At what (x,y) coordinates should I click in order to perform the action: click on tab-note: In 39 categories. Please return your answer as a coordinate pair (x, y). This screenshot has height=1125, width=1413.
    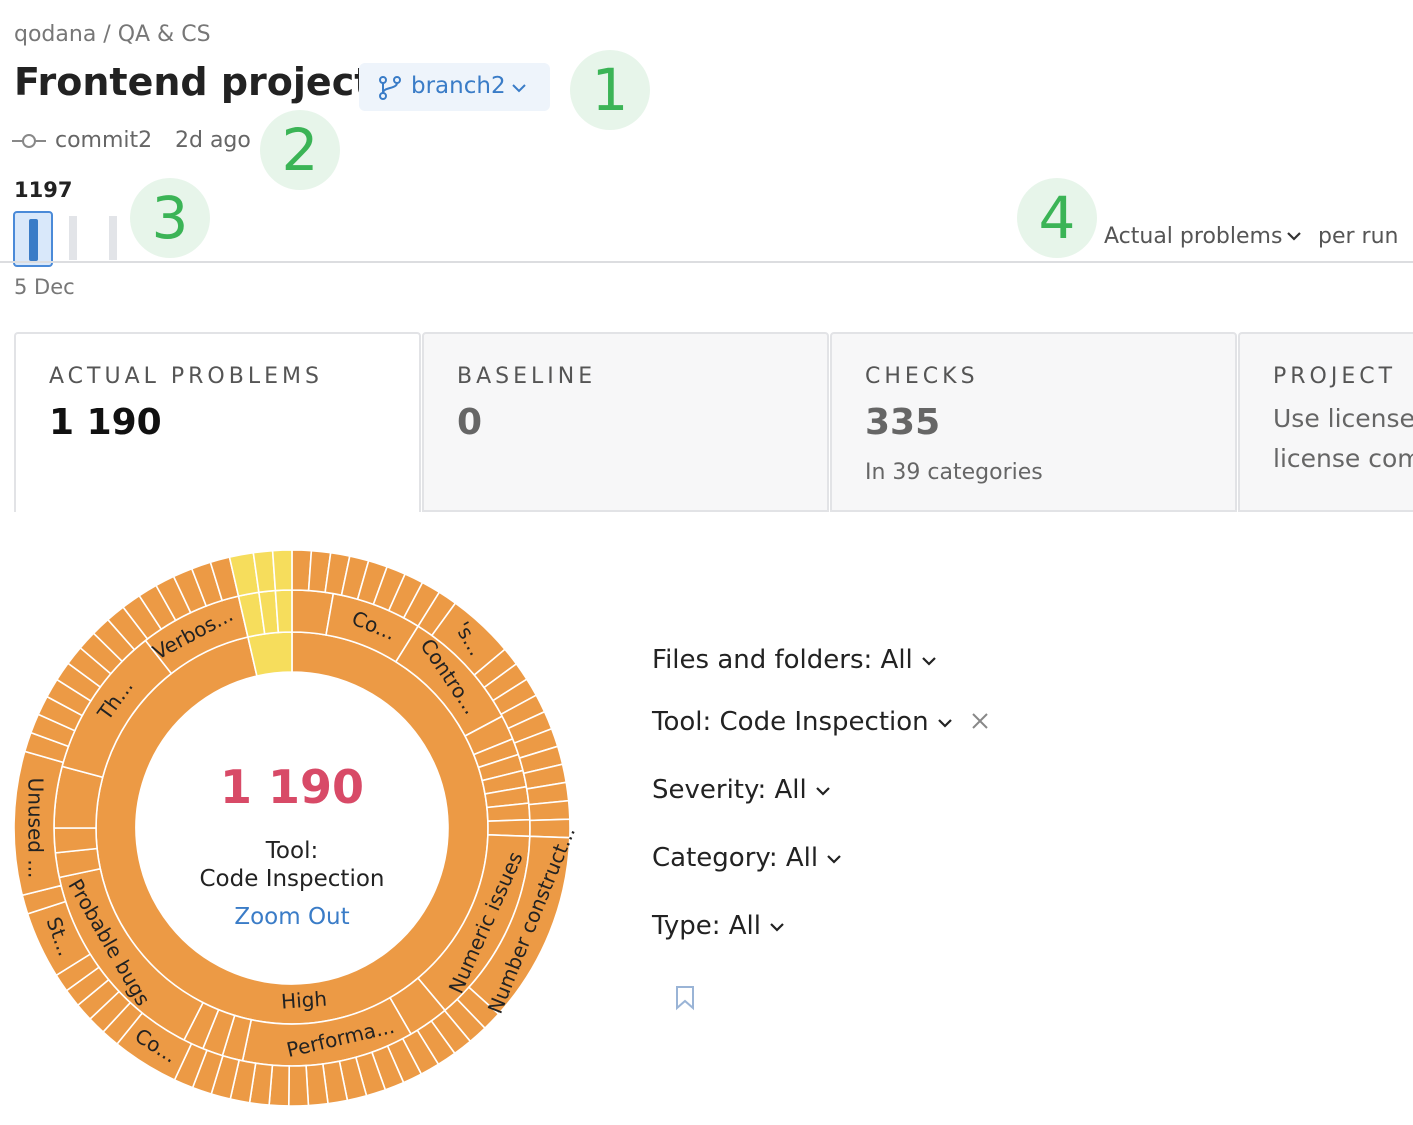
    Looking at the image, I should click on (954, 472).